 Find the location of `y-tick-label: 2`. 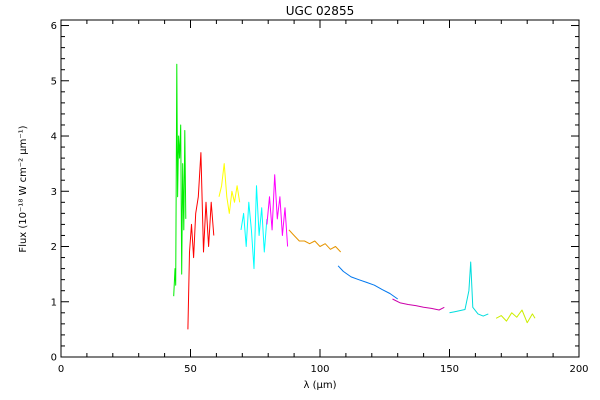

y-tick-label: 2 is located at coordinates (54, 247).